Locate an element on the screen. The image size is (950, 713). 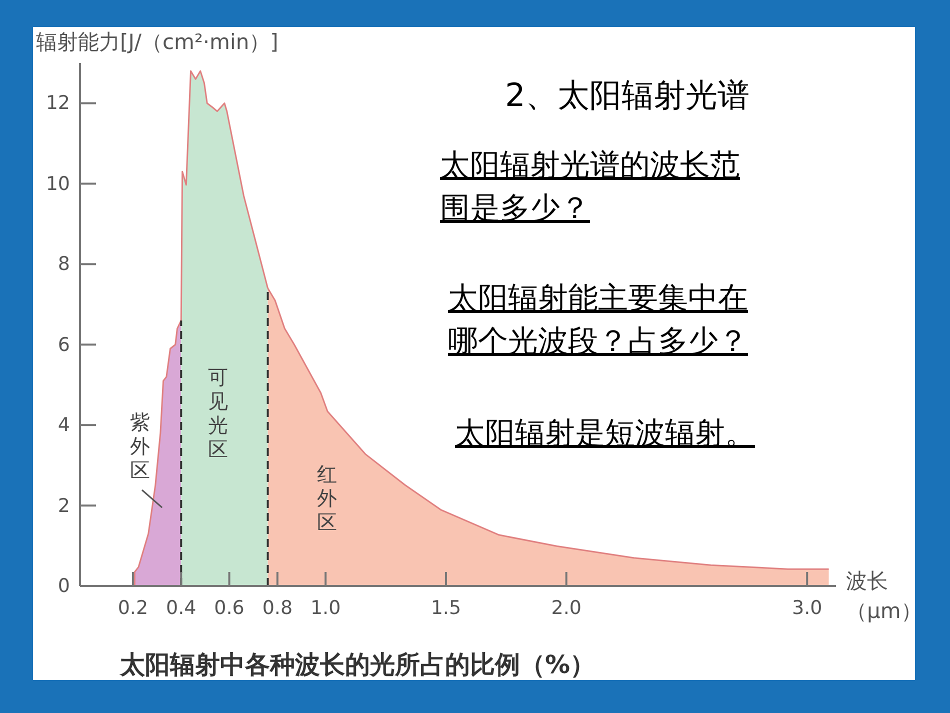
text: 太阳辐射中各种波长的光所占的比例（%） is located at coordinates (358, 665).